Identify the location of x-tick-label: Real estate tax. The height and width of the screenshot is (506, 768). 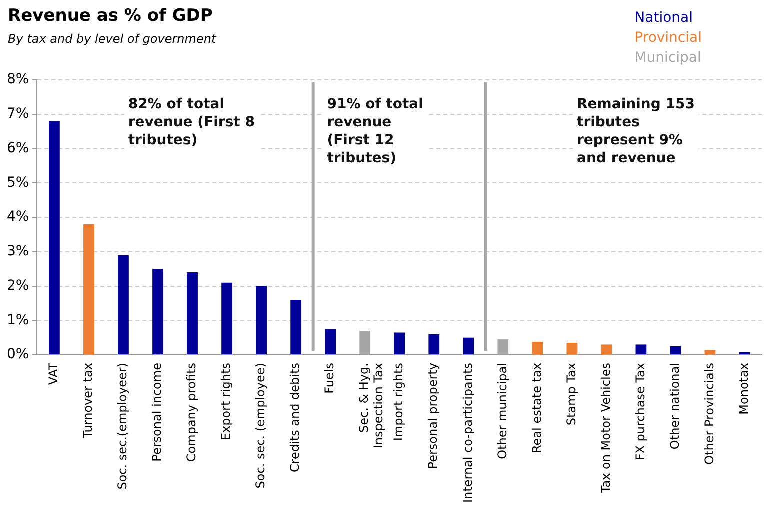
(537, 408).